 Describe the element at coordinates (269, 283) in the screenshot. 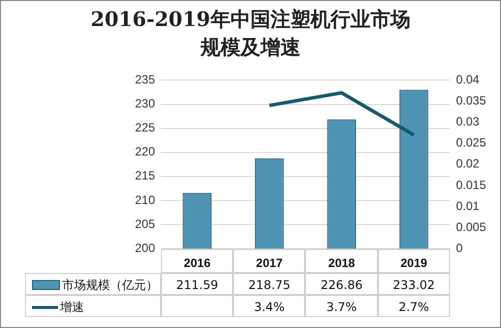

I see `data-label: 218.75` at that location.